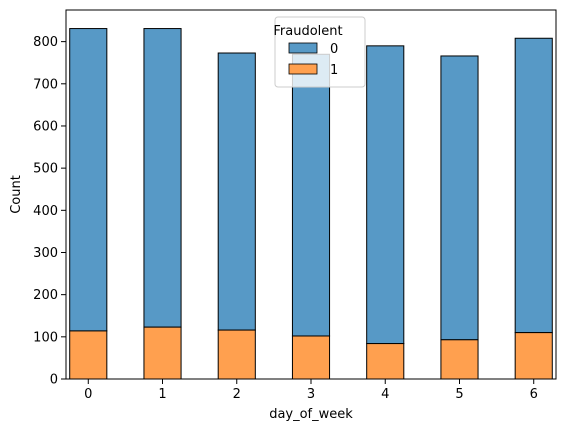  I want to click on y-tick-label: 500, so click(45, 169).